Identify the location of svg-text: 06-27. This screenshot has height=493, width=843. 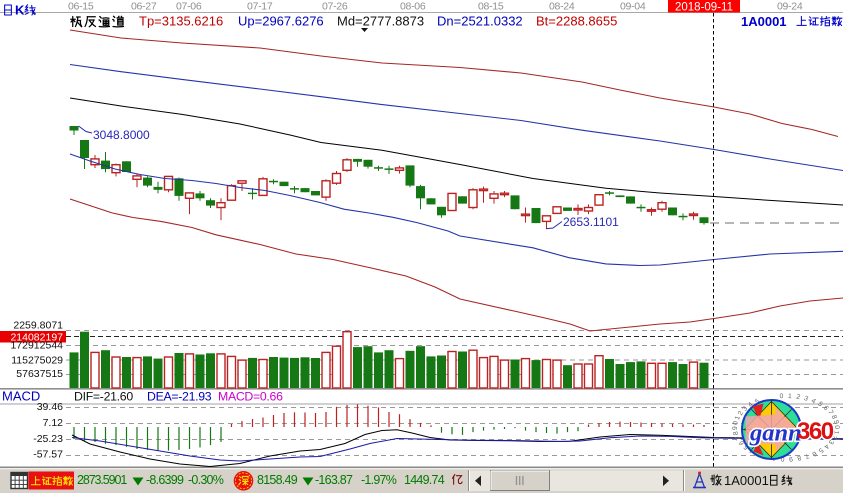
(144, 7).